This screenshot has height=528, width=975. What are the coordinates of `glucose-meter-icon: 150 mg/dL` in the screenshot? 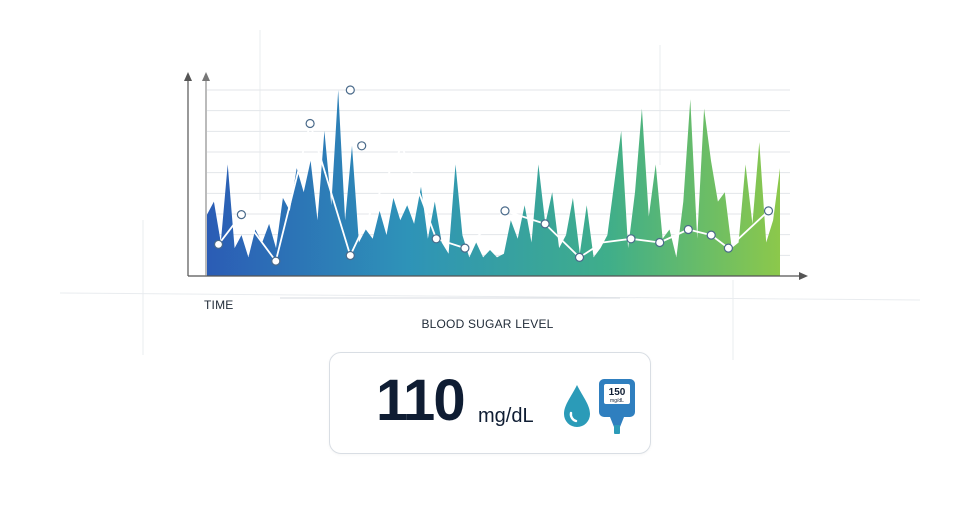 It's located at (617, 406).